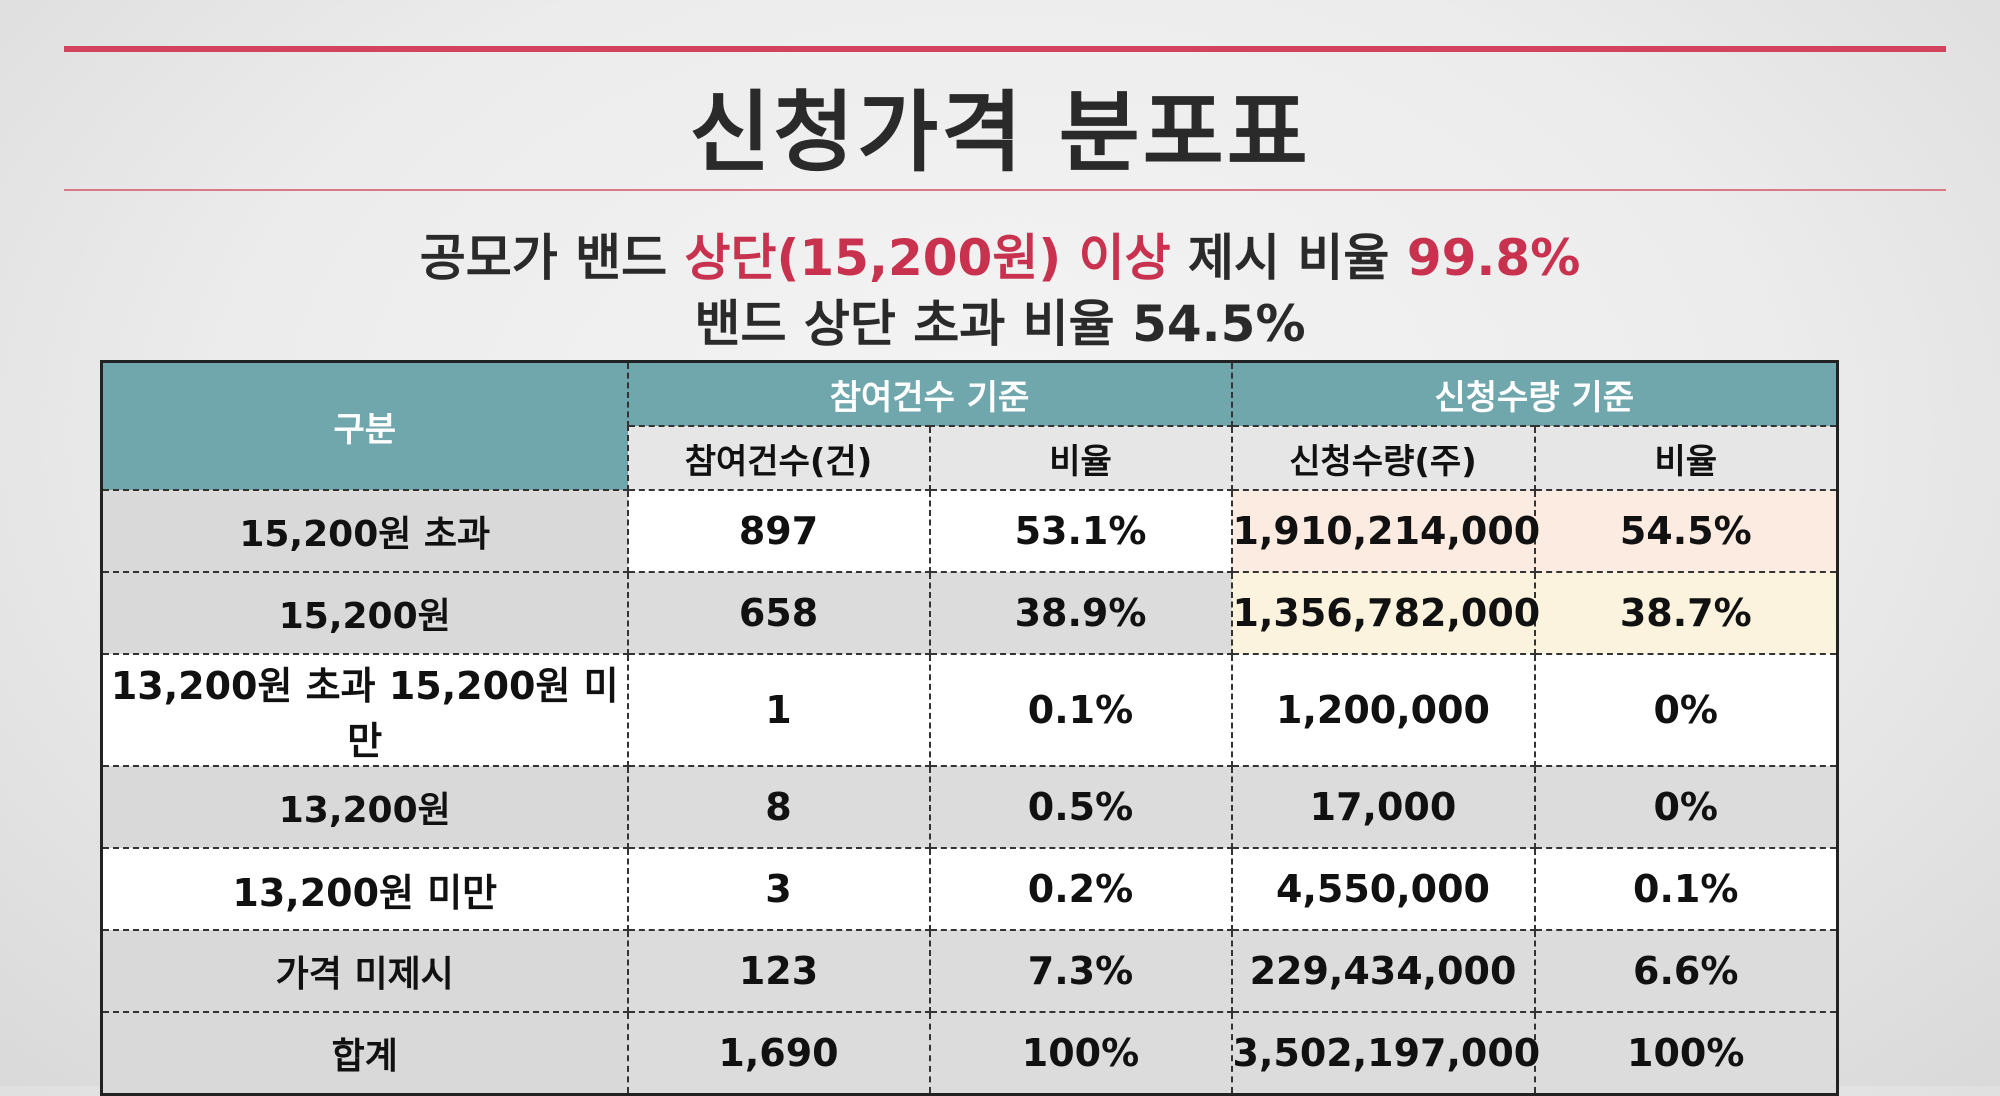  I want to click on cell-quantity-ratio: 0.1%, so click(1686, 889).